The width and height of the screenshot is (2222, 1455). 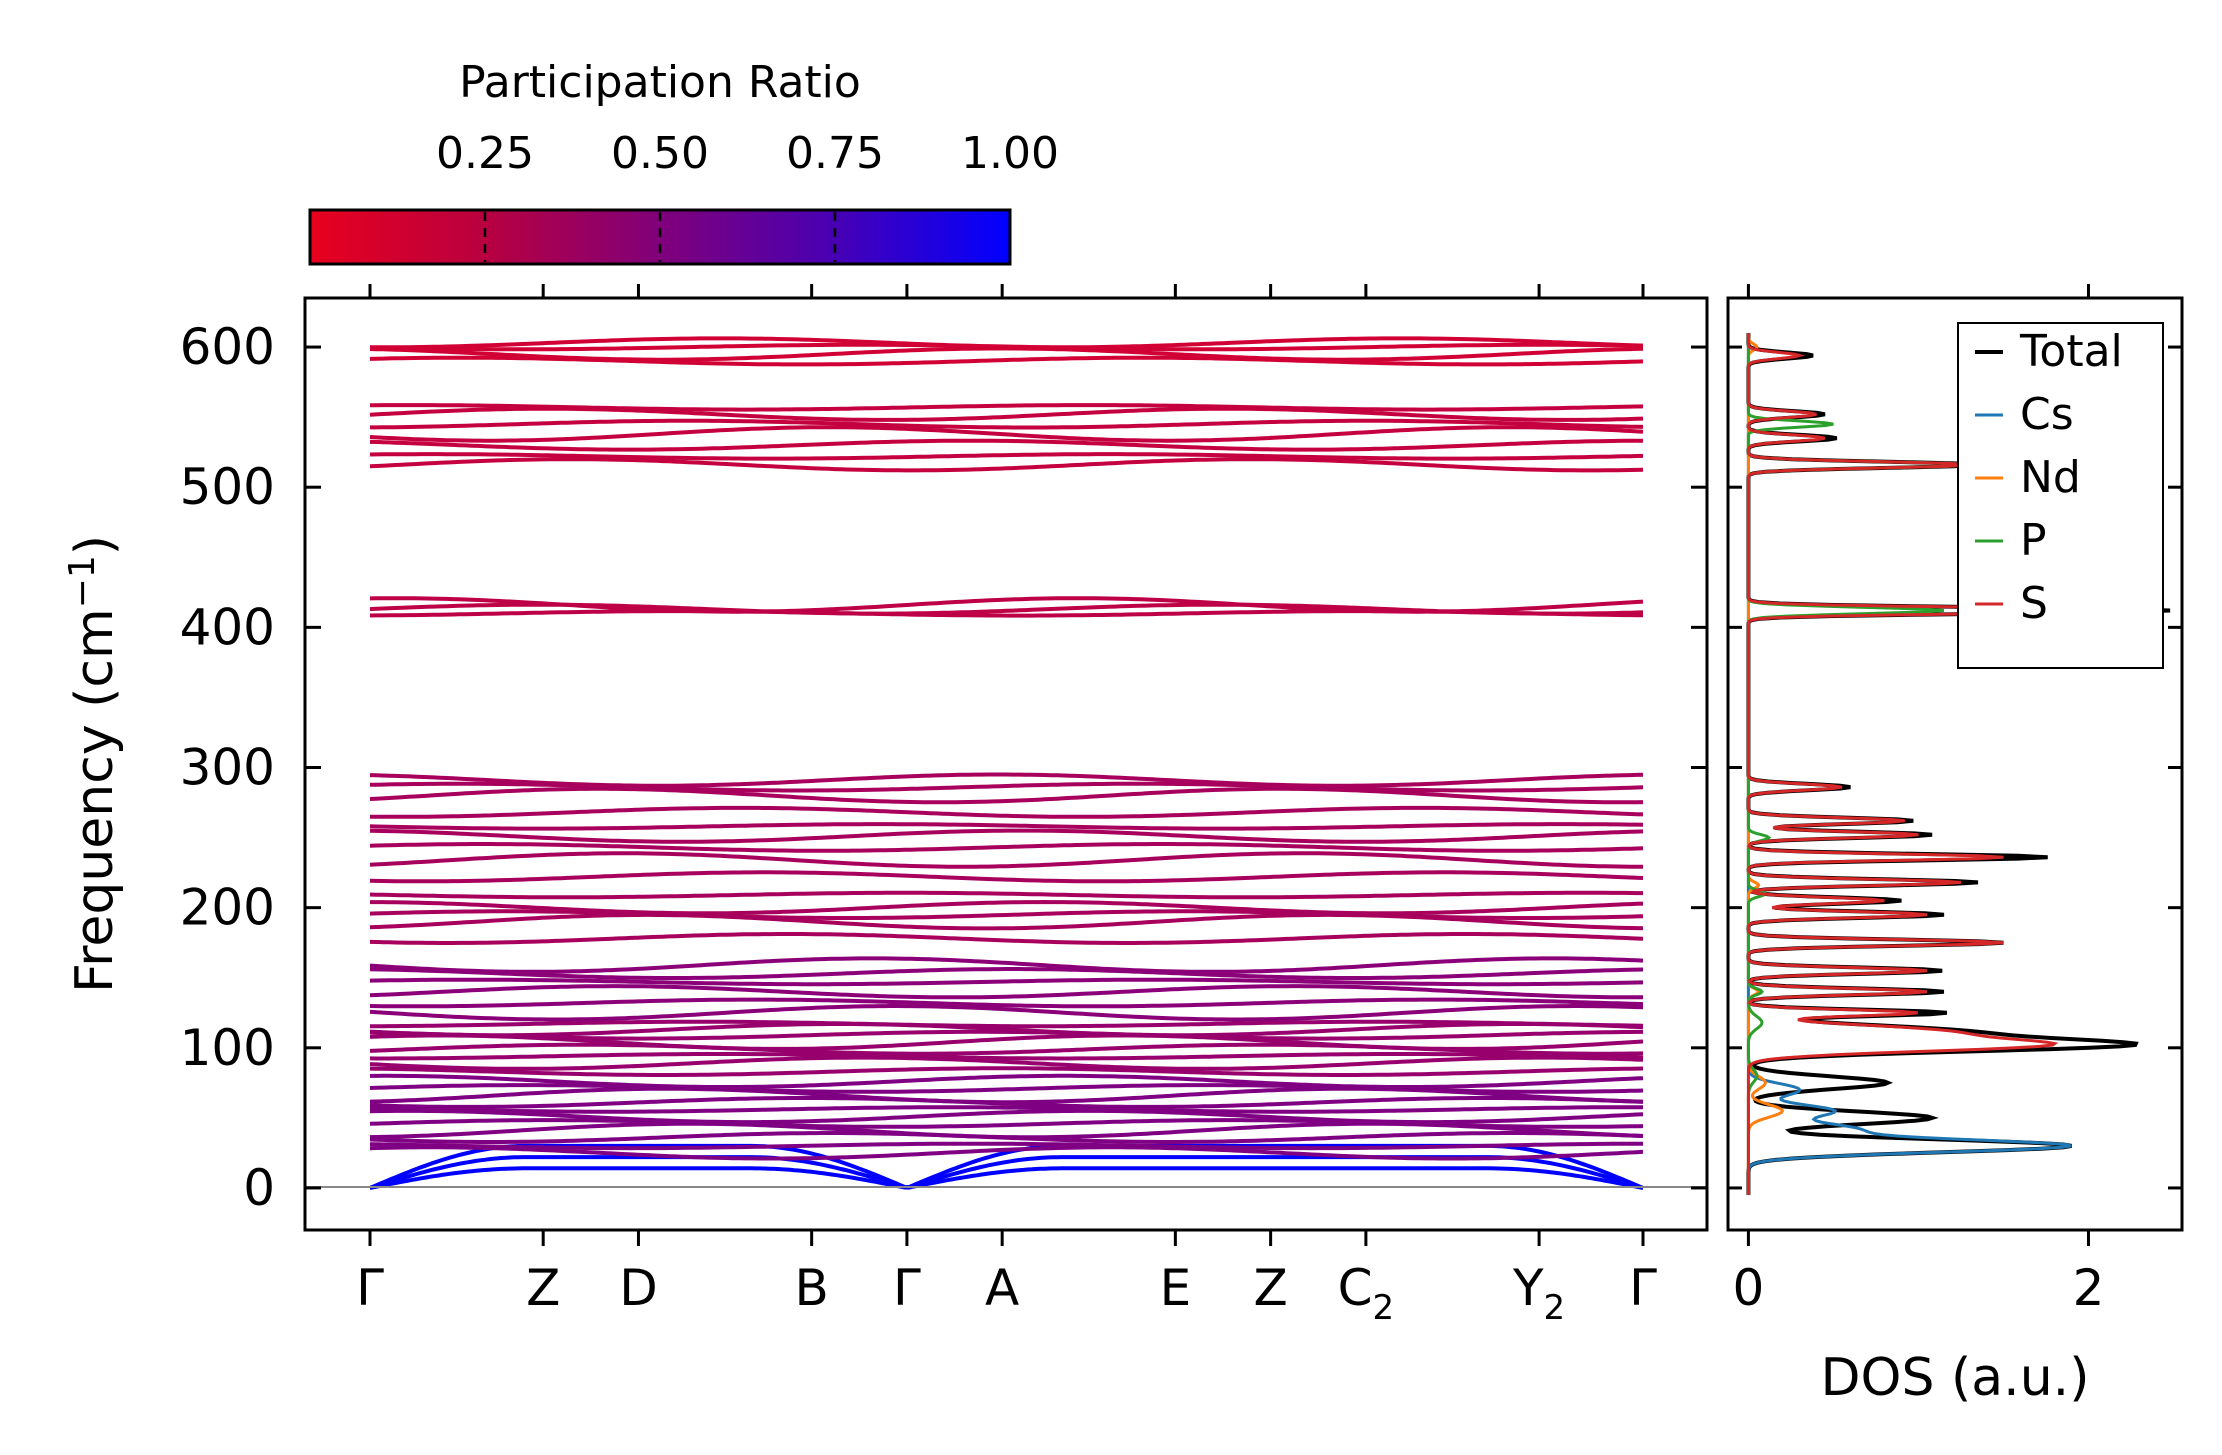 I want to click on dos-x-tick-label: 2, so click(x=2089, y=1288).